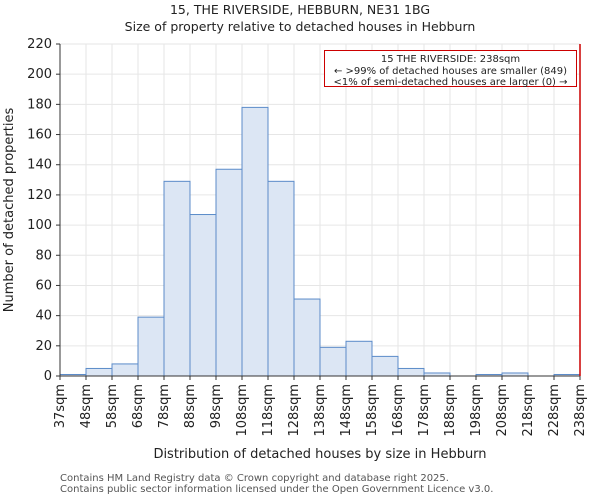 The image size is (600, 500). I want to click on x-tick-label: 138sqm, so click(320, 410).